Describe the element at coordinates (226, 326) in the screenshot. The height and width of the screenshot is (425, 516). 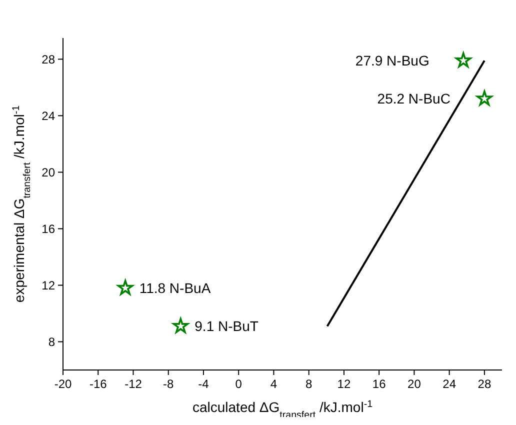
I see `annotation: 9.1 N-BuT` at that location.